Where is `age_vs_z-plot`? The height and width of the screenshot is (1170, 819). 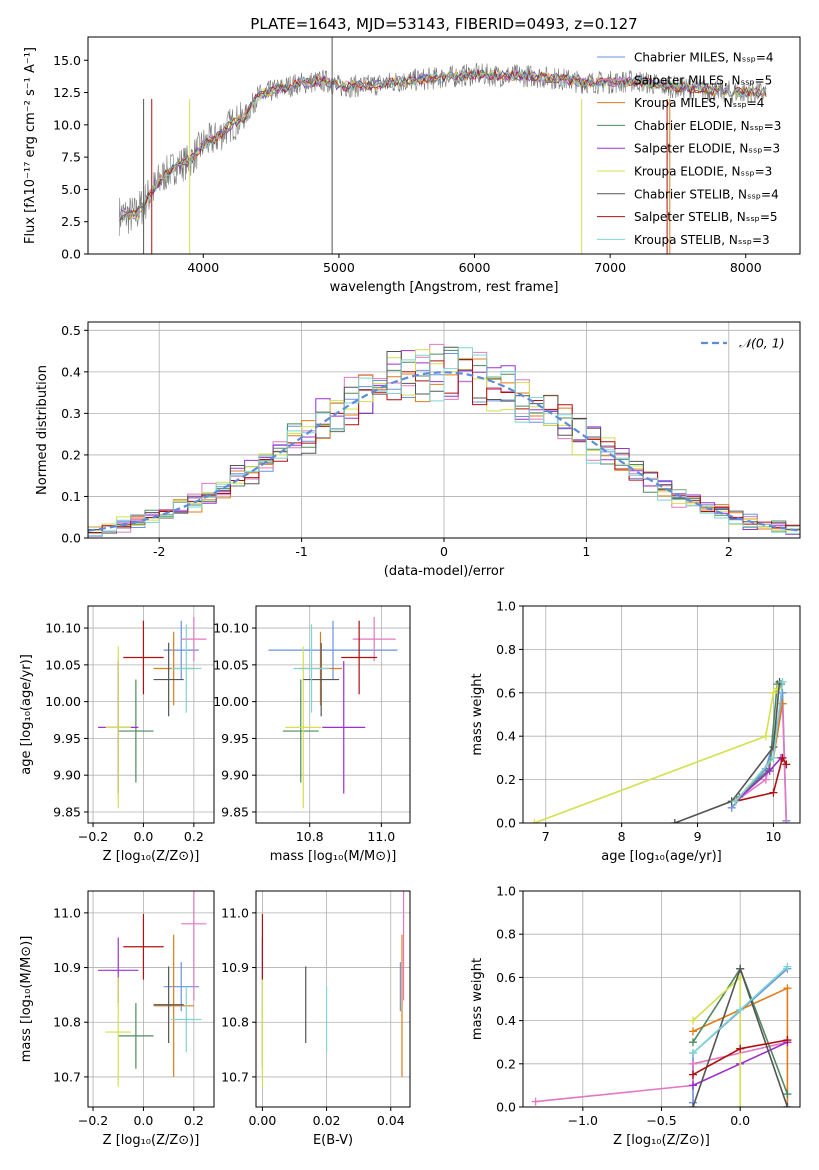
age_vs_z-plot is located at coordinates (152, 713).